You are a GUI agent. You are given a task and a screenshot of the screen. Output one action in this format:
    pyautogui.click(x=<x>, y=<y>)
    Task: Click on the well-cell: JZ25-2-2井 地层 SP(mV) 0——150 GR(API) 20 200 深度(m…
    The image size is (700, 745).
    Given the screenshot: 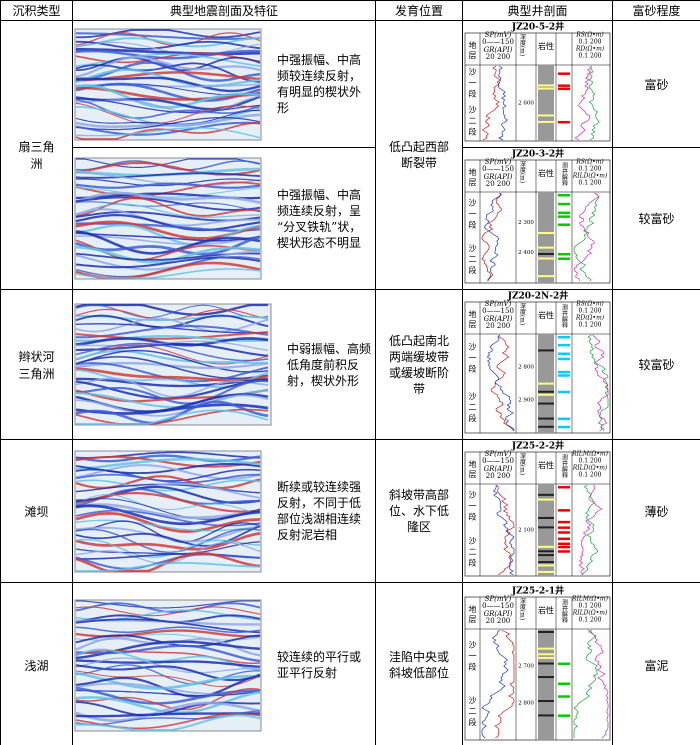 What is the action you would take?
    pyautogui.click(x=537, y=511)
    